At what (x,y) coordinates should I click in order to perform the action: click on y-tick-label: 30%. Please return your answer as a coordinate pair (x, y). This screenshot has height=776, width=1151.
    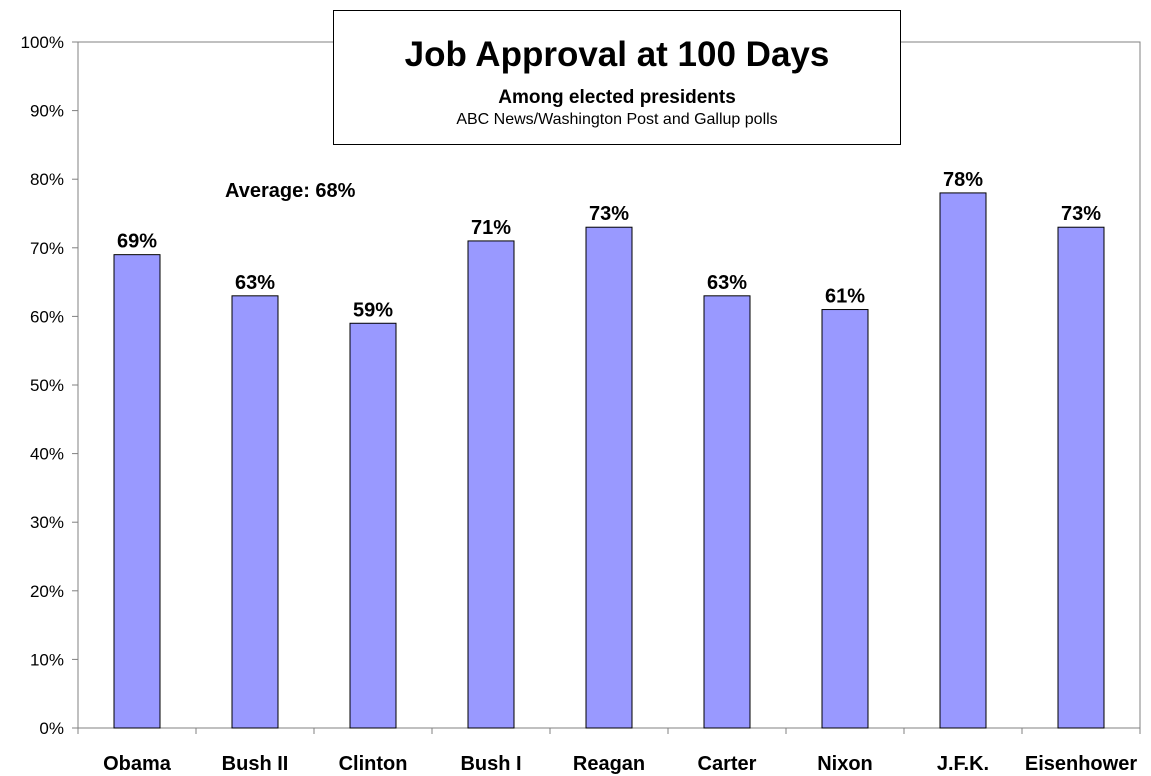
    Looking at the image, I should click on (47, 522).